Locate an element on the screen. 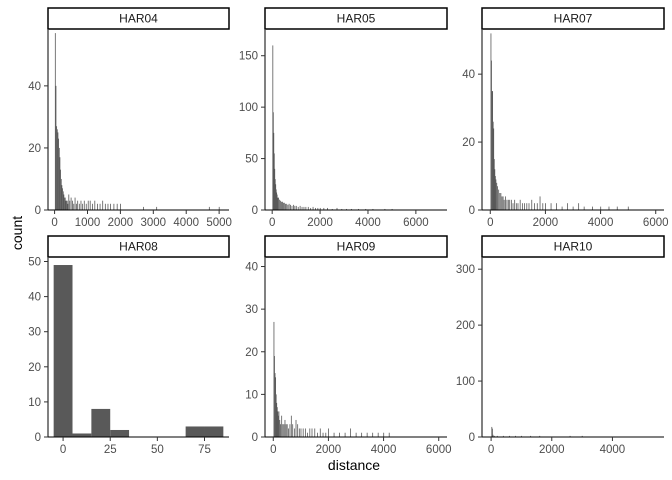  y-axis-title: count is located at coordinates (17, 233).